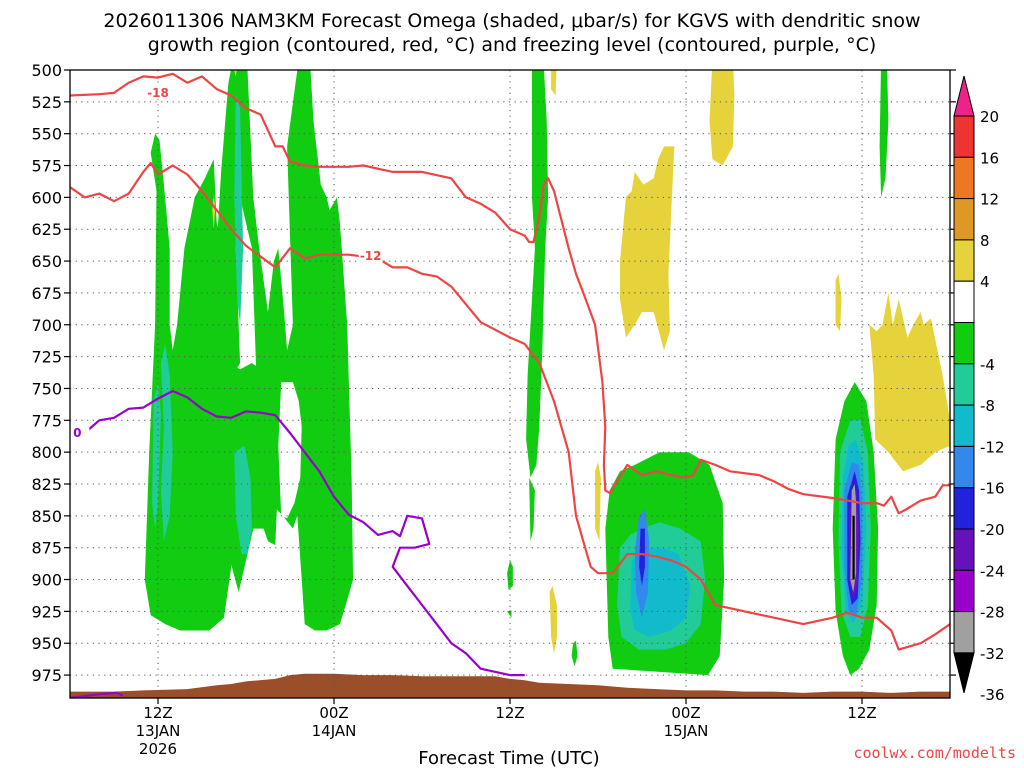 Image resolution: width=1024 pixels, height=768 pixels. What do you see at coordinates (964, 96) in the screenshot?
I see `colorbar-top-arrow` at bounding box center [964, 96].